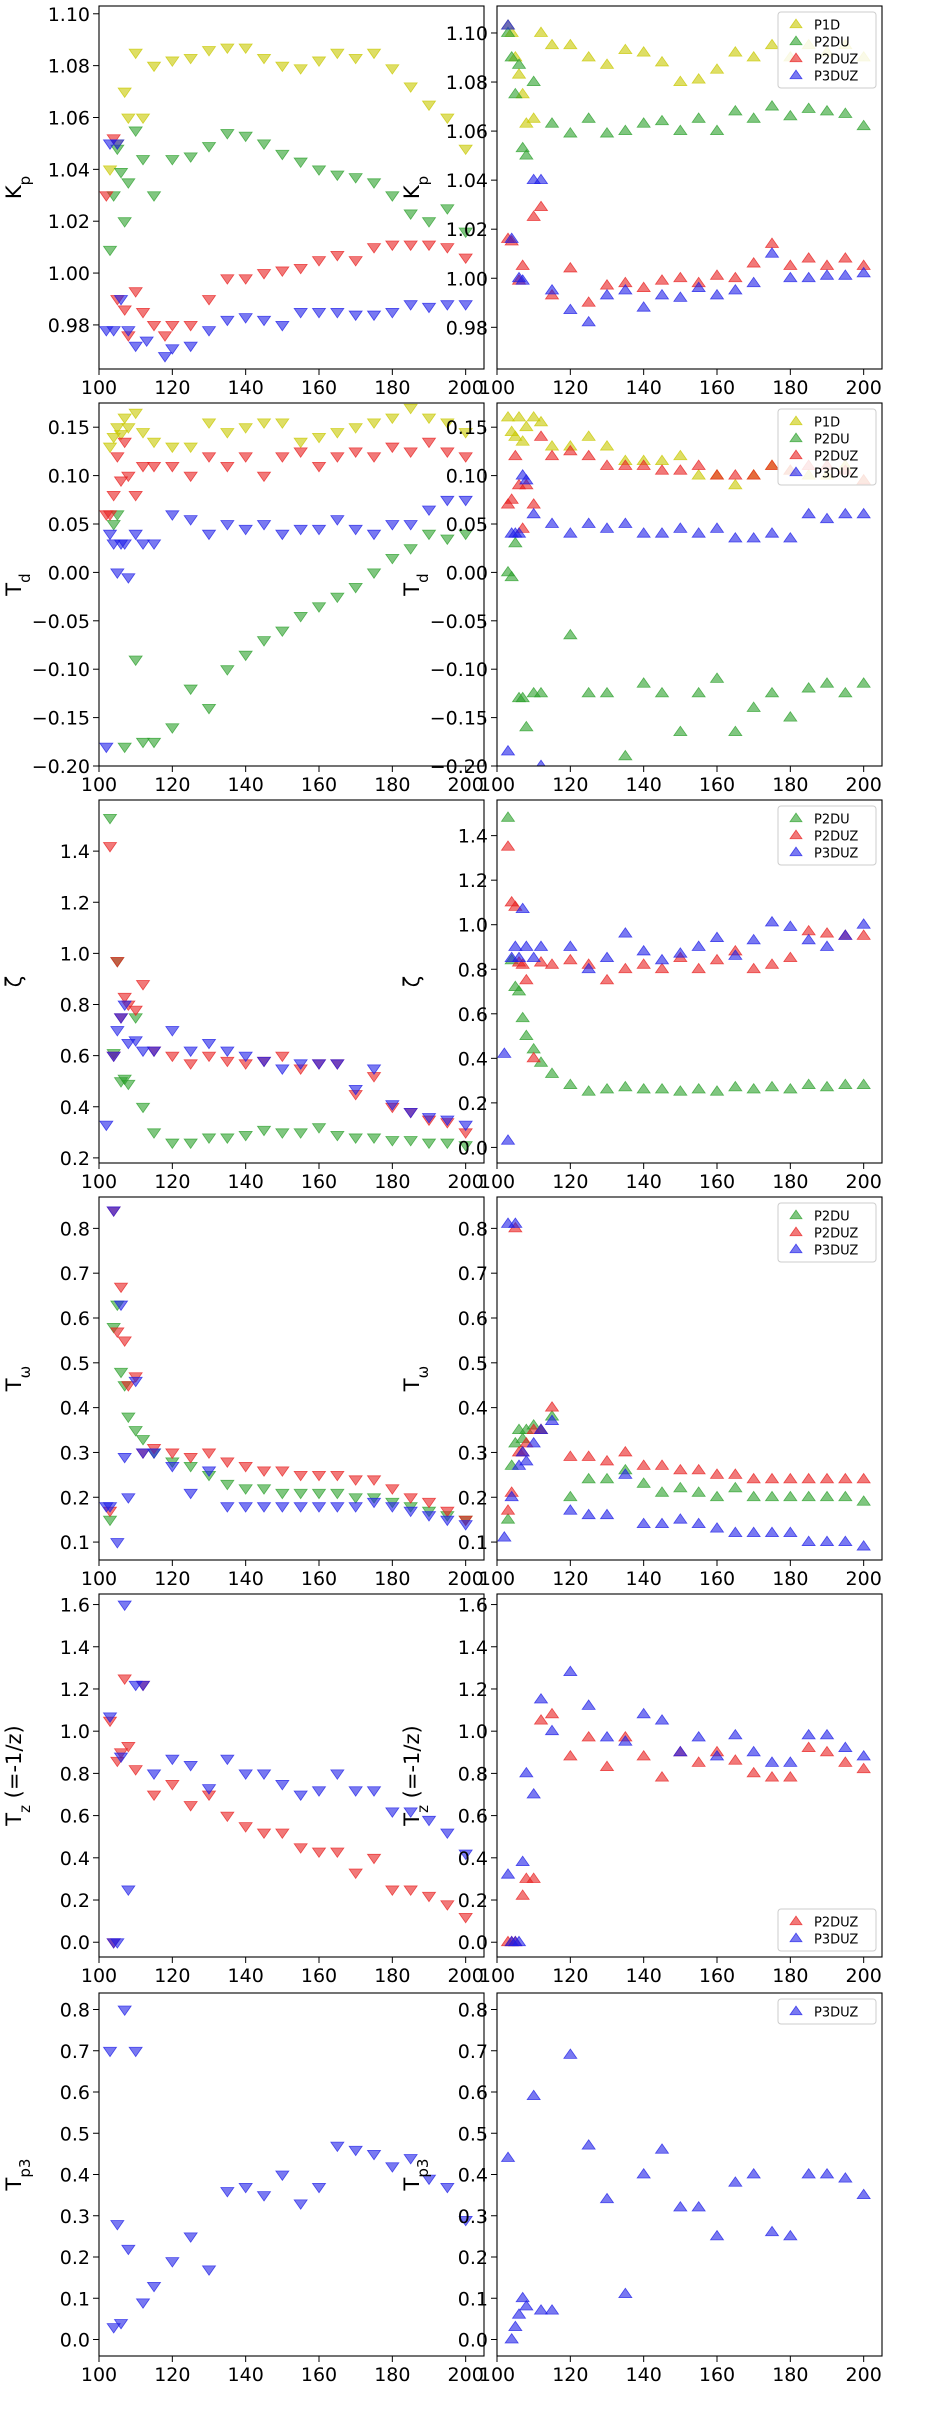  What do you see at coordinates (61, 670) in the screenshot?
I see `y-tick-label: −0.10` at bounding box center [61, 670].